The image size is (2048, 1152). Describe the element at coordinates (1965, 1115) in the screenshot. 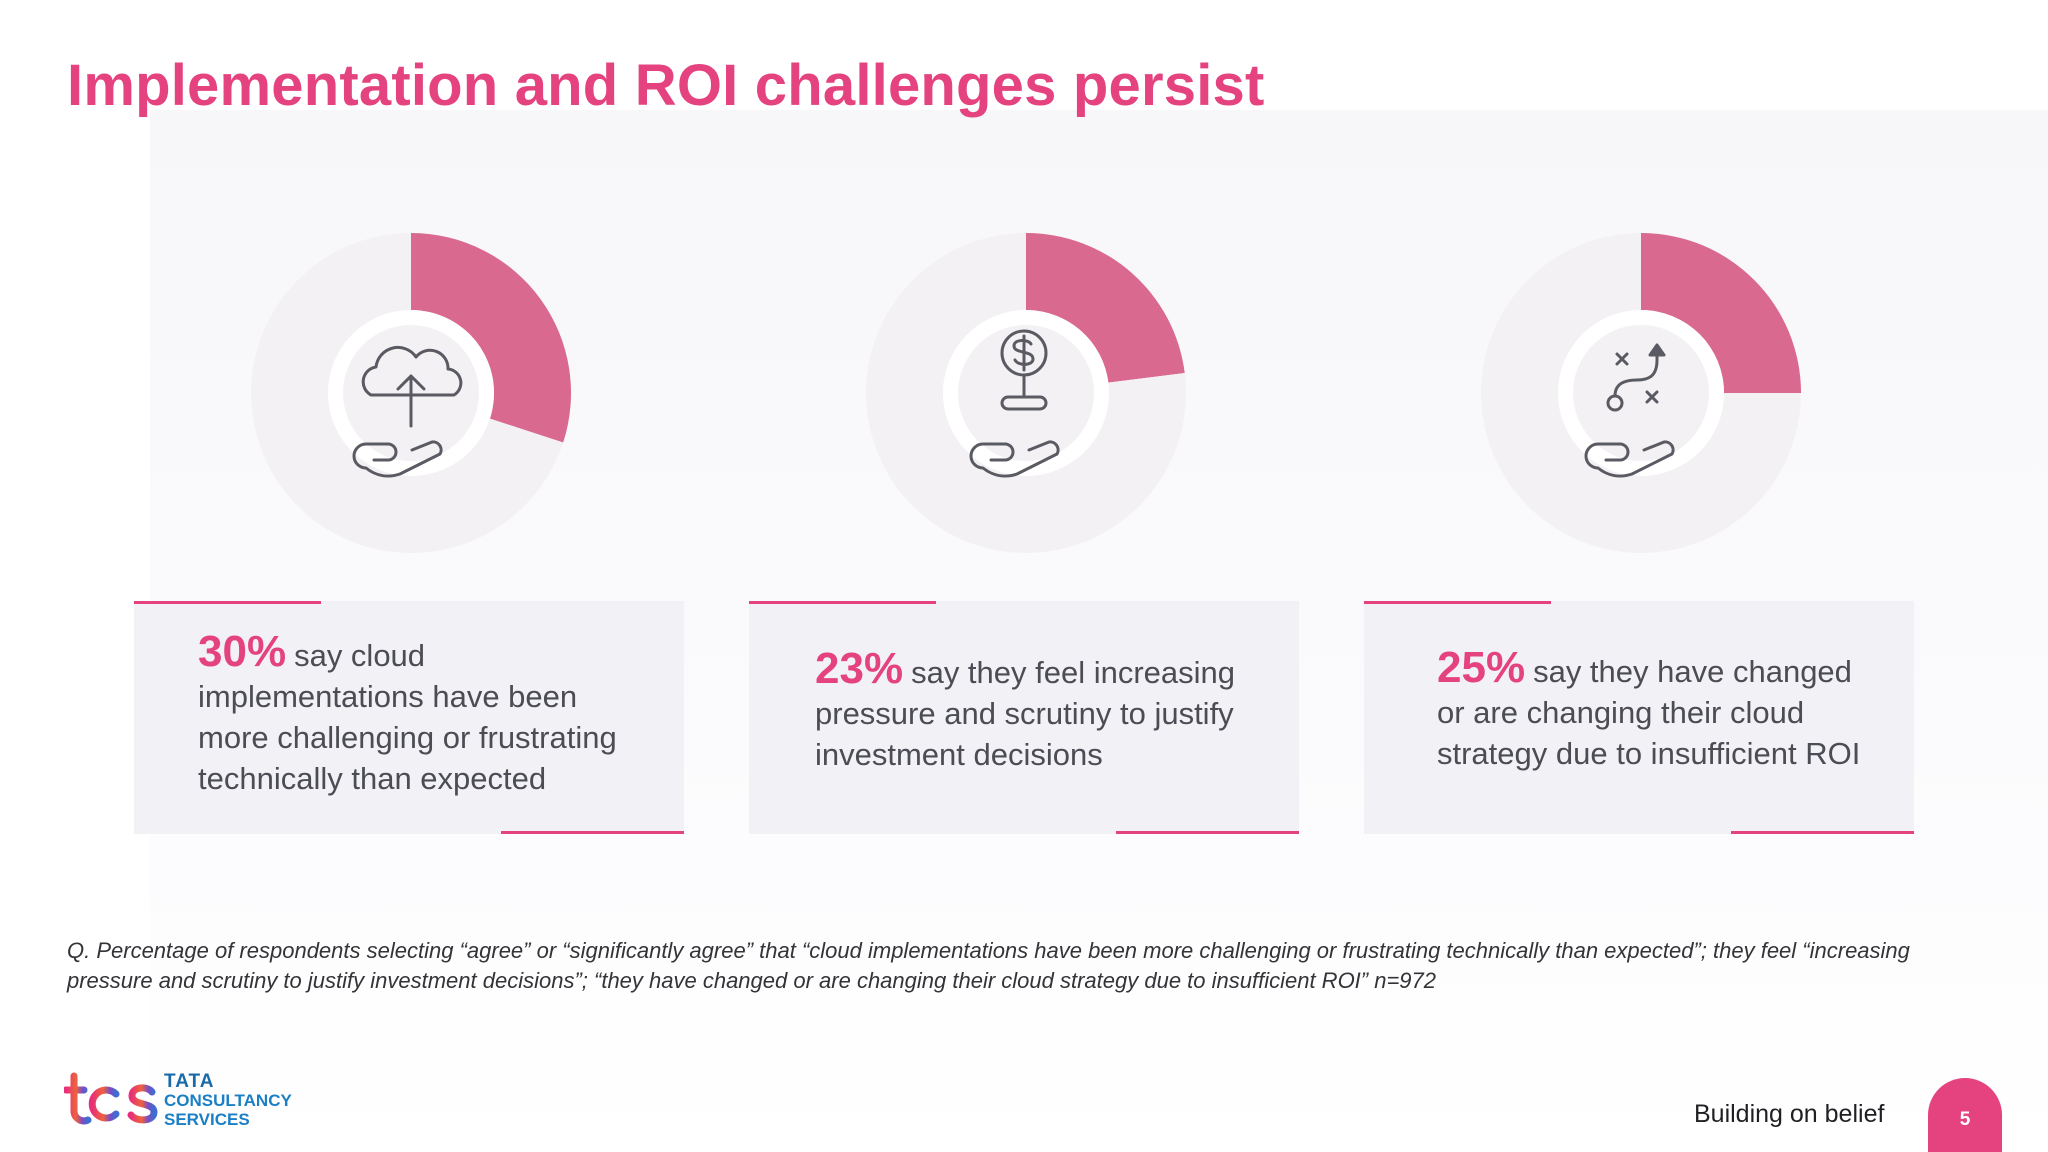

I see `page-number: 5` at that location.